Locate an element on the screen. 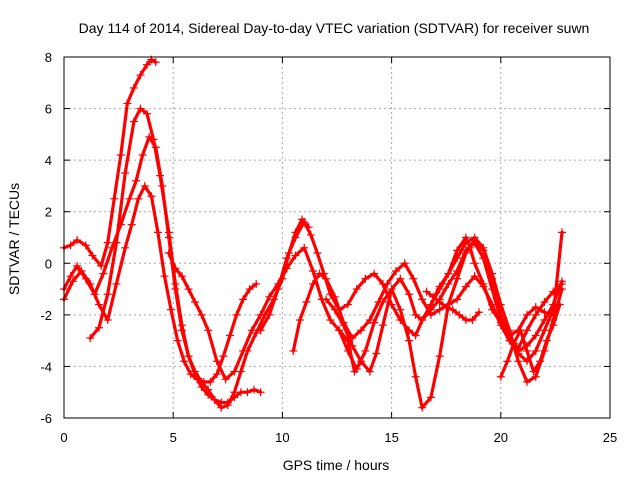 This screenshot has width=640, height=480. y-tick-label: 6 is located at coordinates (48, 109).